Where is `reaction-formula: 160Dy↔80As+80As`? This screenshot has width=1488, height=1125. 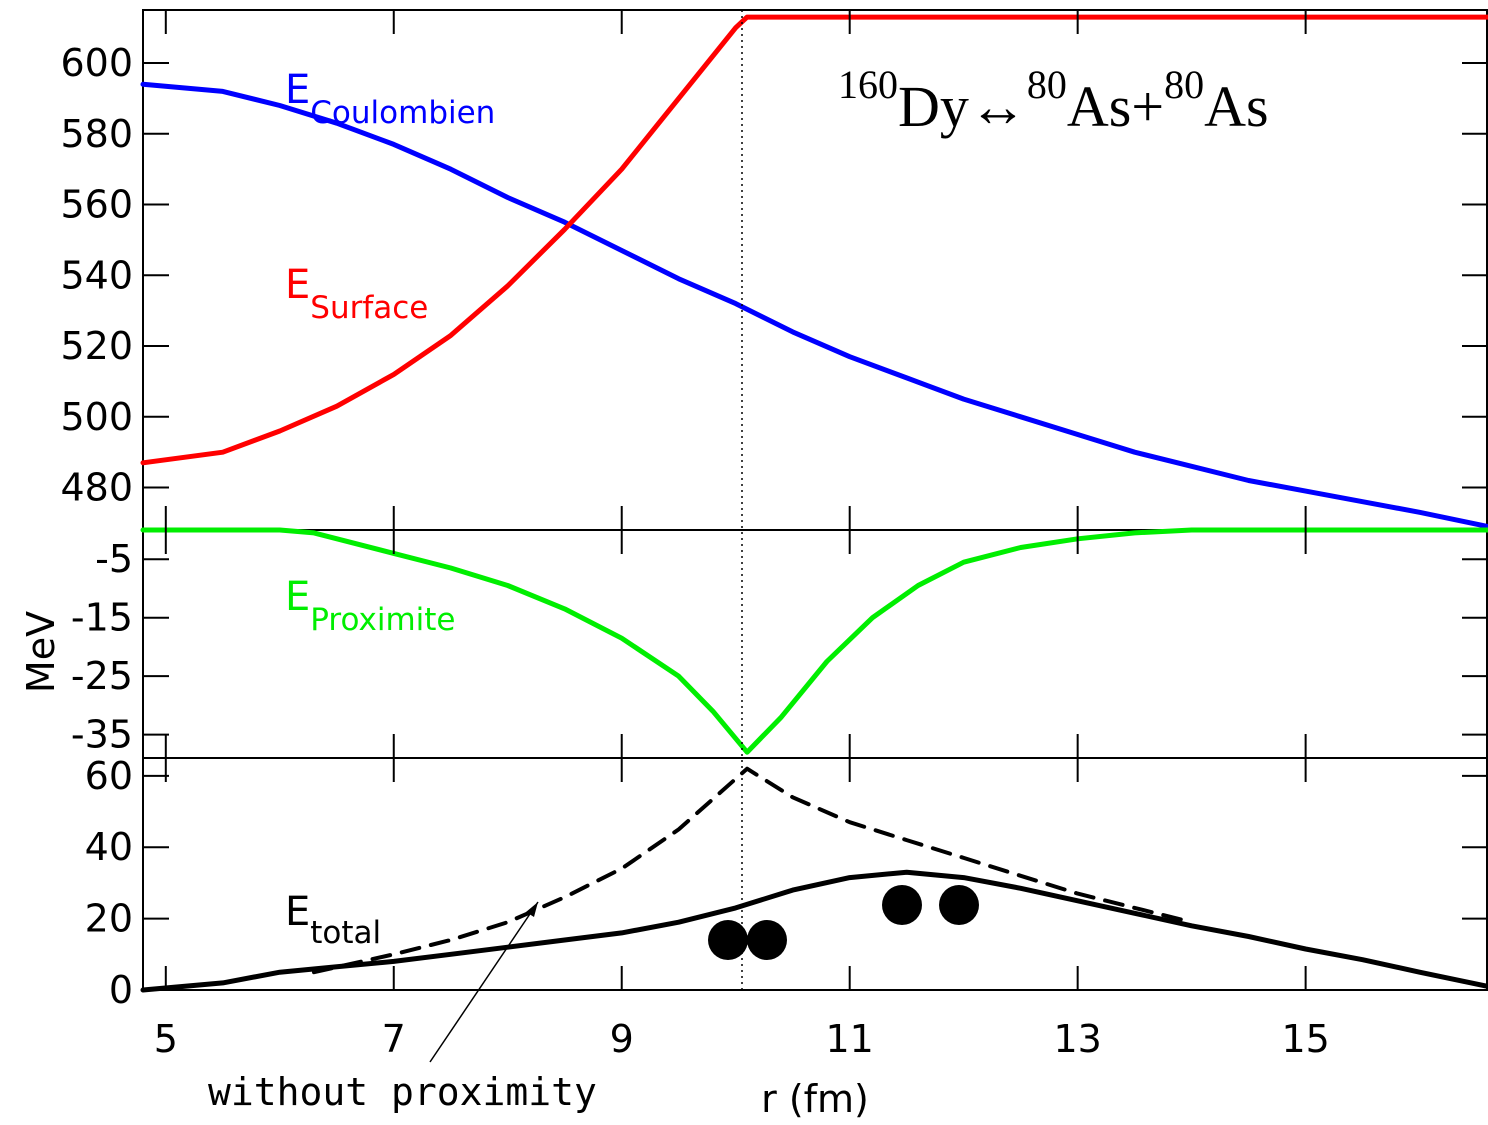 reaction-formula: 160Dy↔80As+80As is located at coordinates (1053, 100).